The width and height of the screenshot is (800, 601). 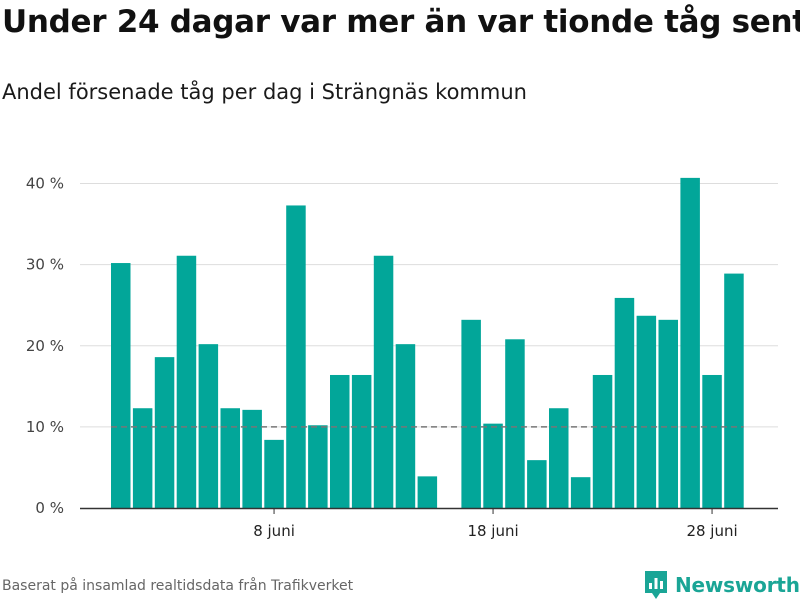 What do you see at coordinates (45, 184) in the screenshot?
I see `y-tick-label: 40 %` at bounding box center [45, 184].